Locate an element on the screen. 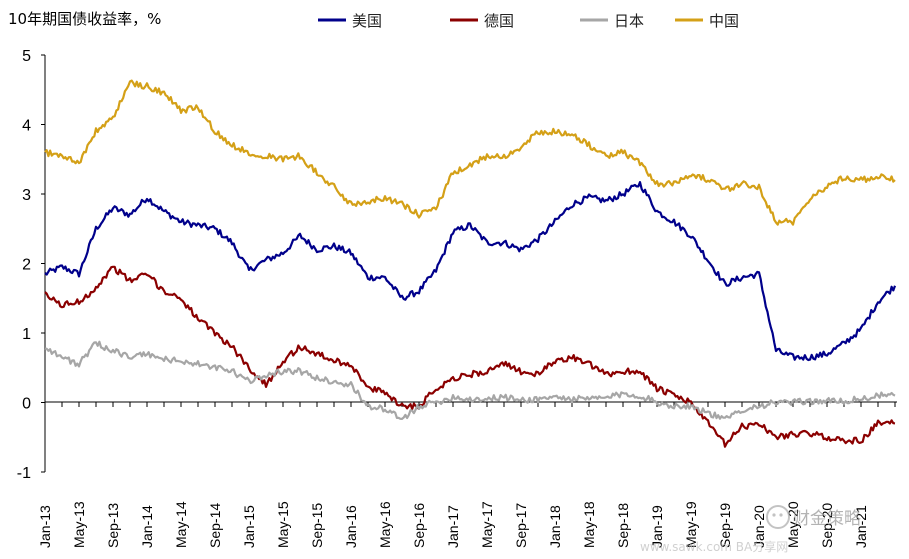  x-tick-label: May-13 is located at coordinates (79, 524).